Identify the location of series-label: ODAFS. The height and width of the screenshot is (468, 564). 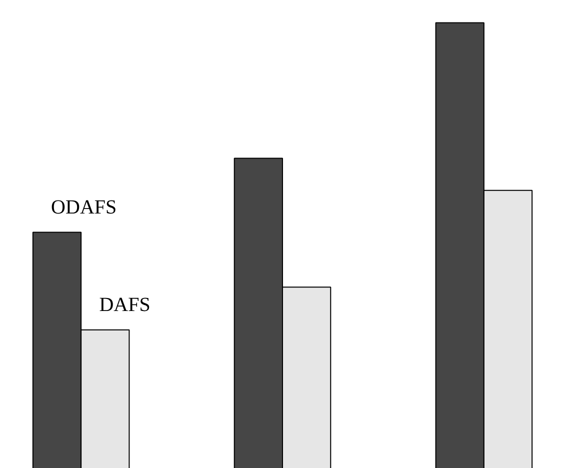
(84, 207).